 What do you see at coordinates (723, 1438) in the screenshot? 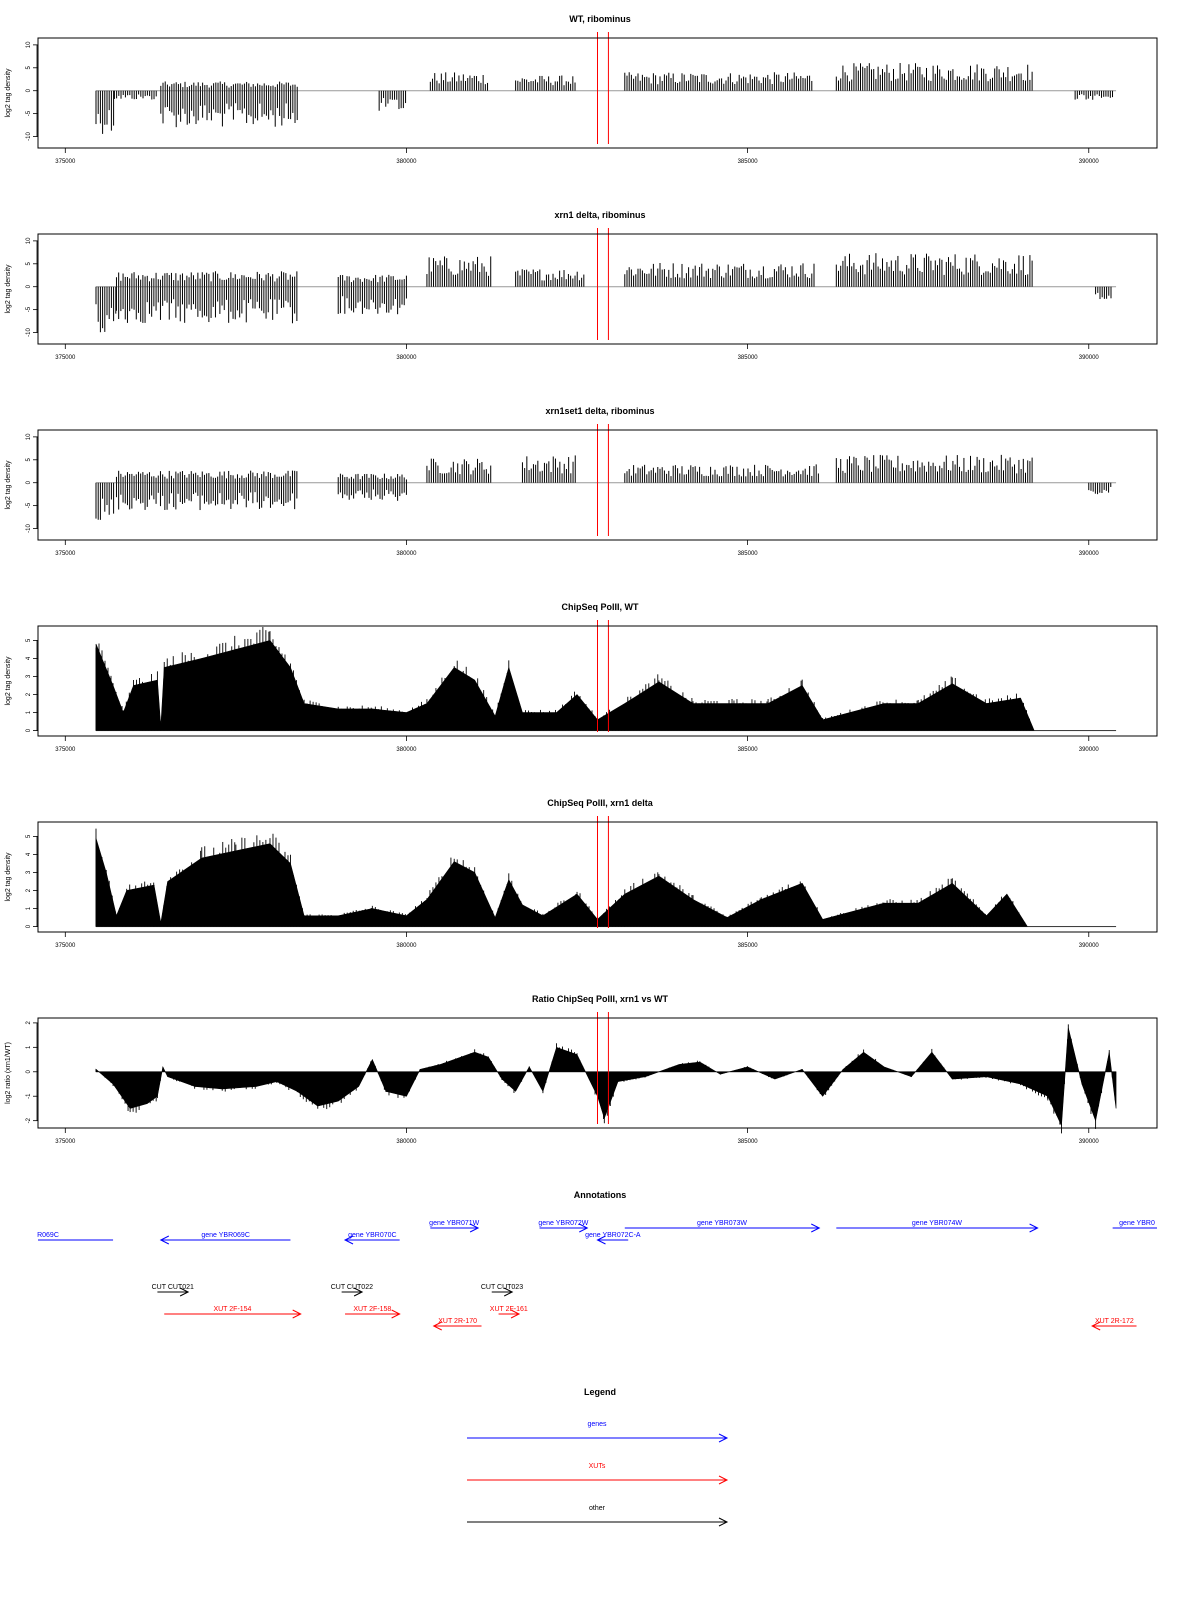
I see `legend-arrowhead` at bounding box center [723, 1438].